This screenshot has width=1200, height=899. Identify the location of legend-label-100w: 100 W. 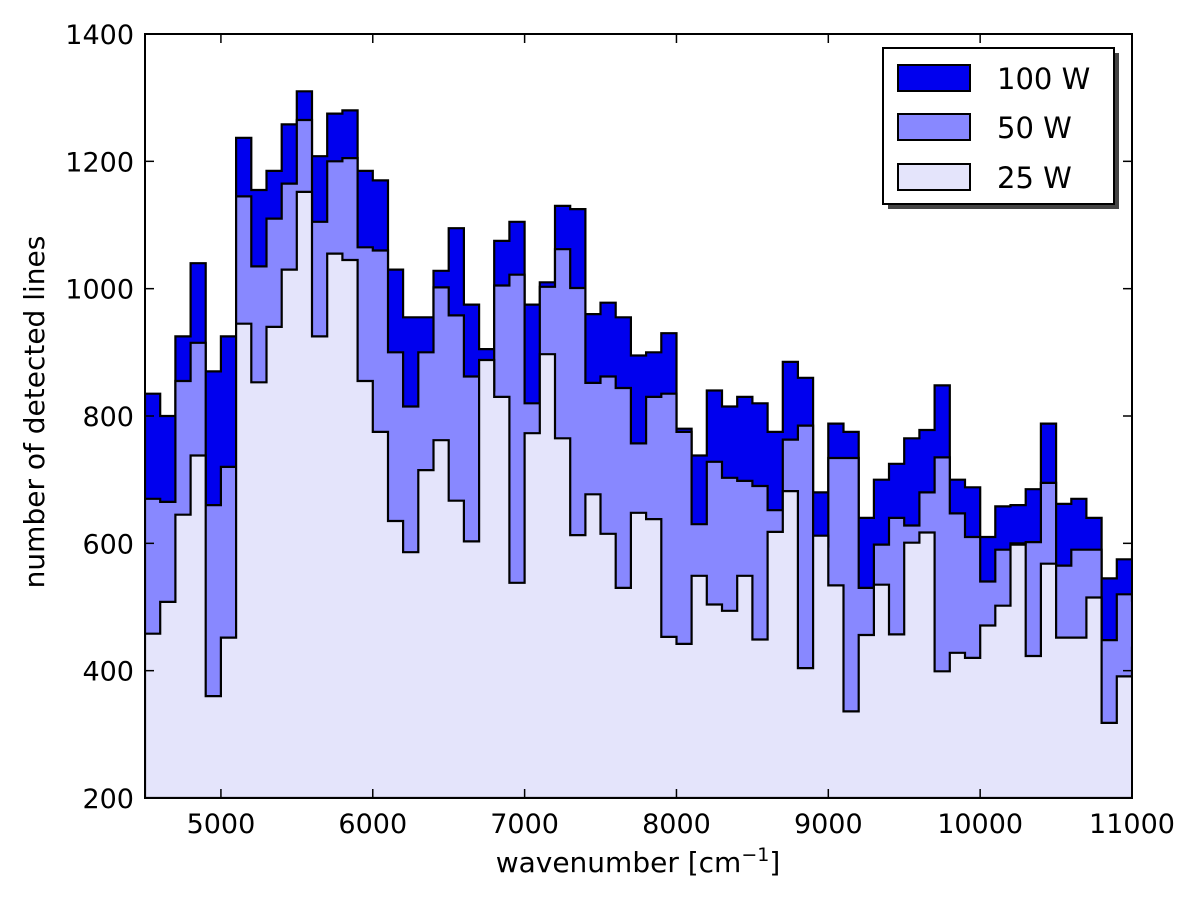
(1043, 79).